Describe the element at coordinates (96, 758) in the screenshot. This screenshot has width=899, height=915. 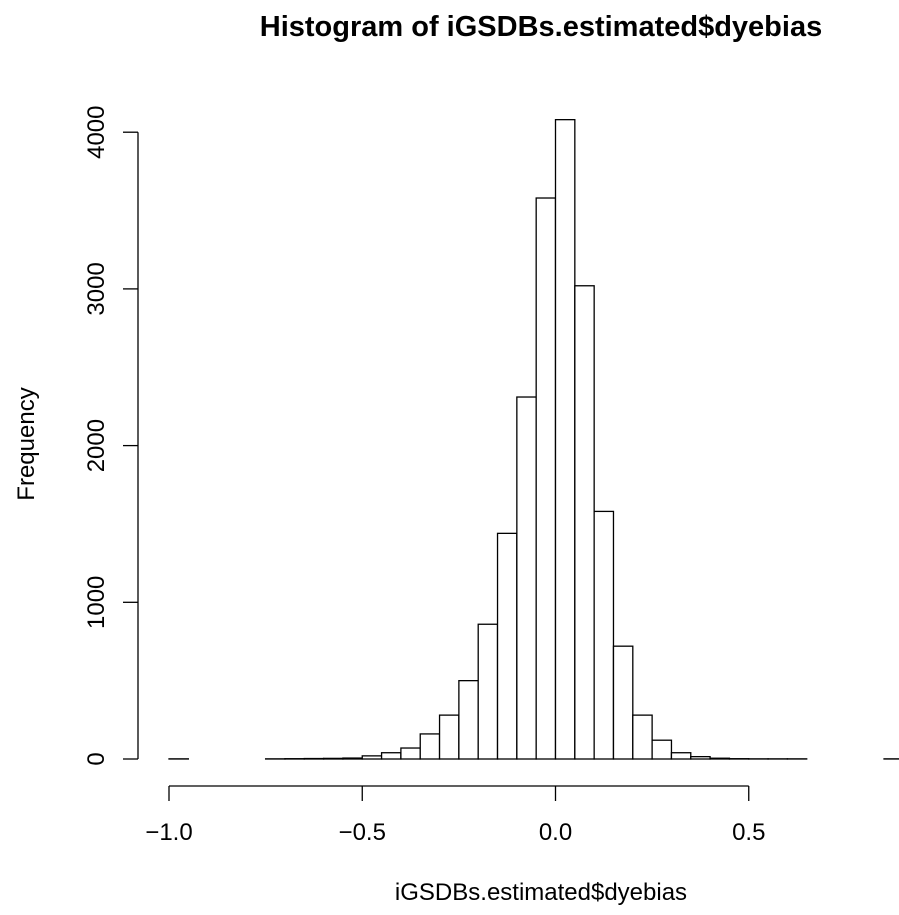
I see `y-tick-label: 0` at that location.